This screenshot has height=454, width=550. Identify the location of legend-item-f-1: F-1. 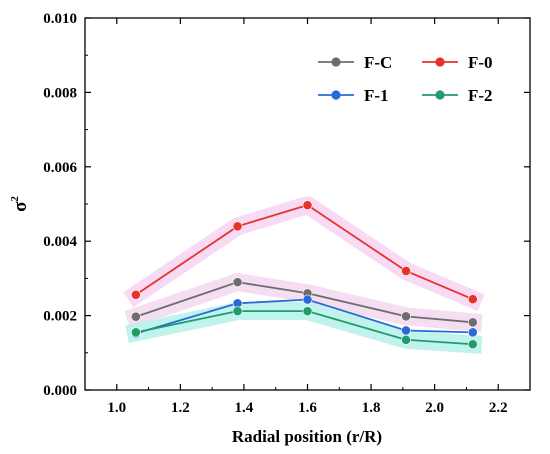
(353, 95).